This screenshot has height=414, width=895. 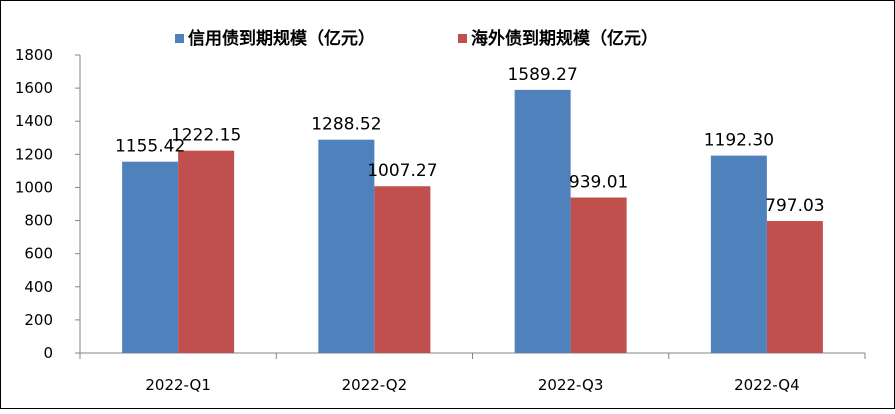 I want to click on data-label: 797.03, so click(x=794, y=206).